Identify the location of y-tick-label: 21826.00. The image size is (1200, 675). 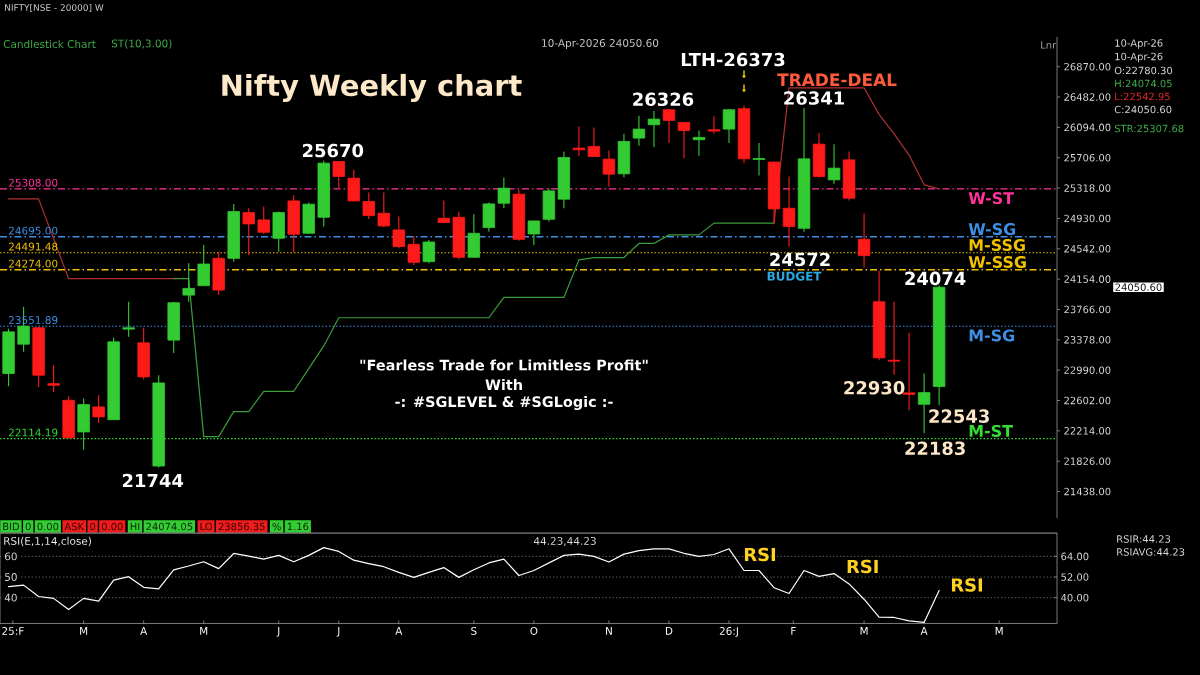
(1087, 461).